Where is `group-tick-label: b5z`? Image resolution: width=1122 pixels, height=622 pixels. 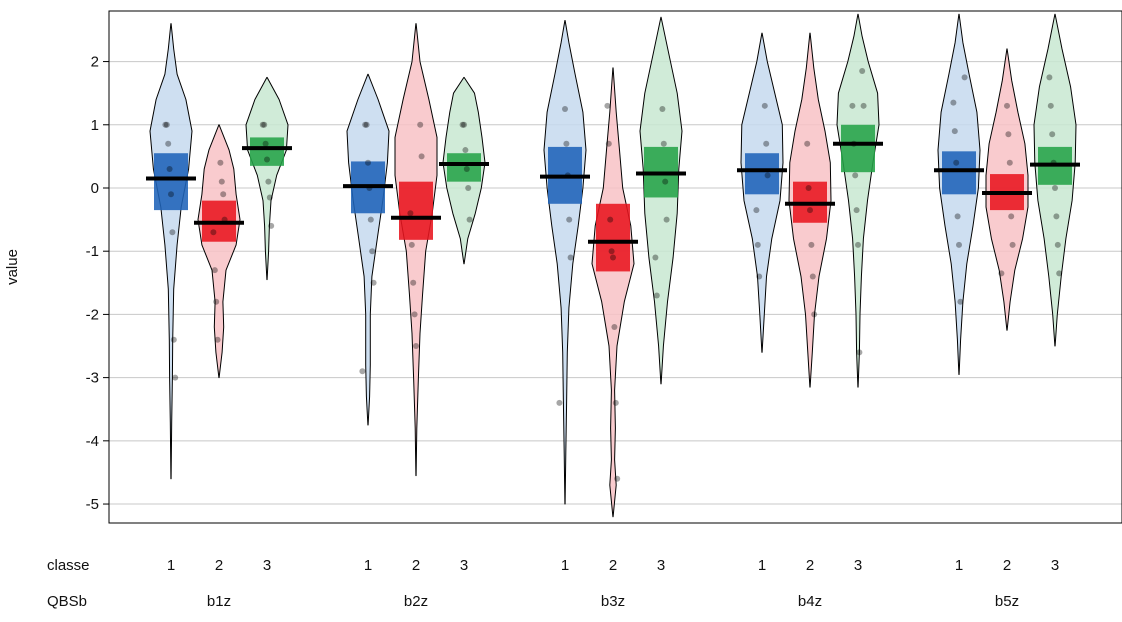 group-tick-label: b5z is located at coordinates (1007, 601).